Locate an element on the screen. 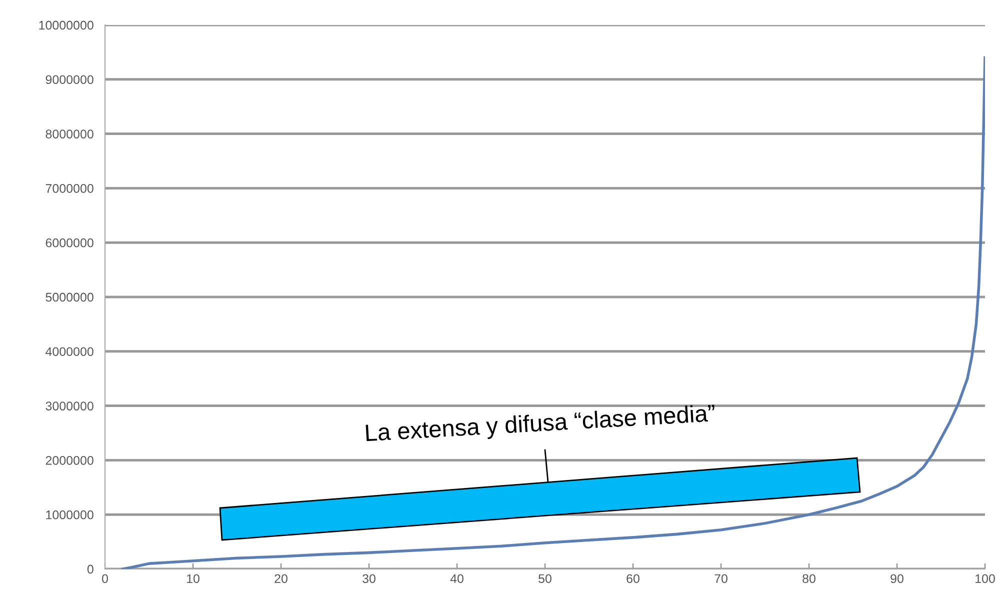 The image size is (997, 597). x-tick-label: 20 is located at coordinates (281, 579).